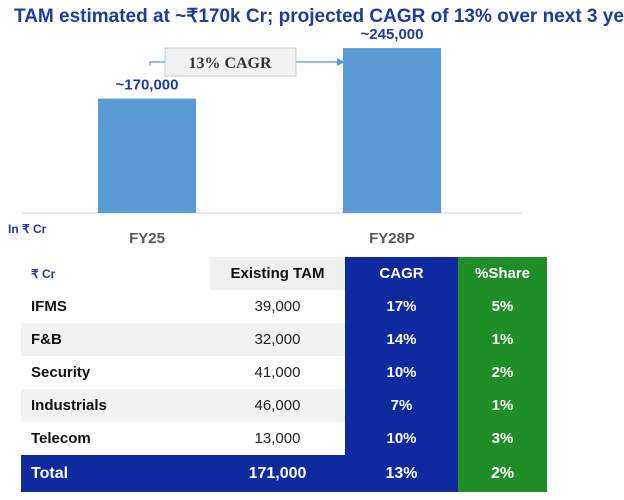 The image size is (624, 500). Describe the element at coordinates (115, 438) in the screenshot. I see `segment-name: Telecom` at that location.